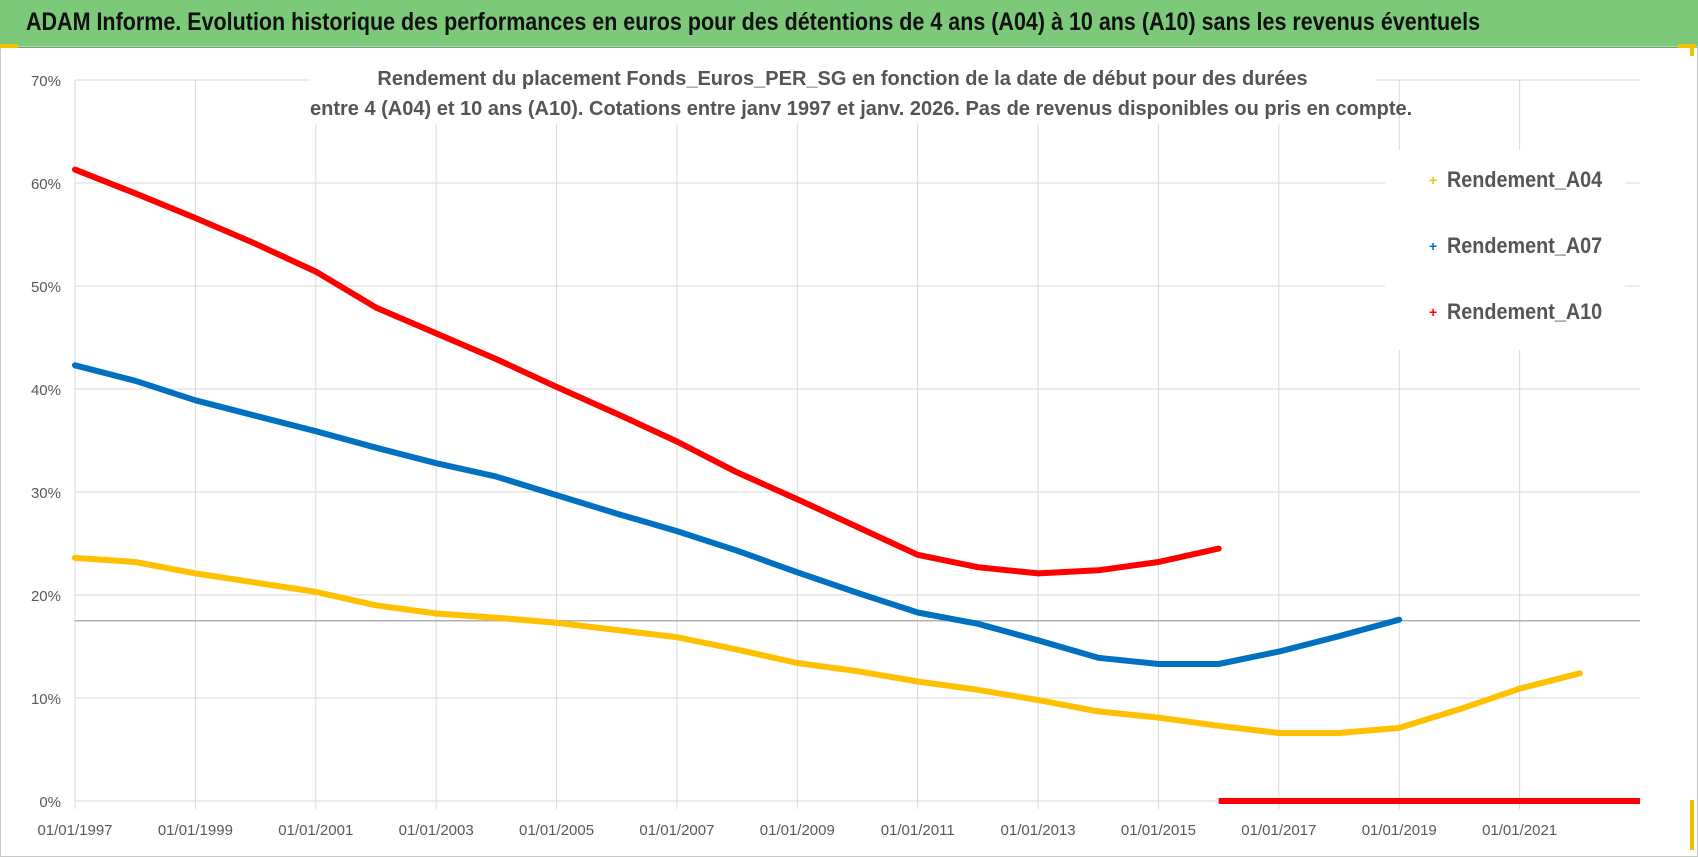 Image resolution: width=1698 pixels, height=857 pixels. What do you see at coordinates (1399, 830) in the screenshot?
I see `x-tick-label: 01/01/2019` at bounding box center [1399, 830].